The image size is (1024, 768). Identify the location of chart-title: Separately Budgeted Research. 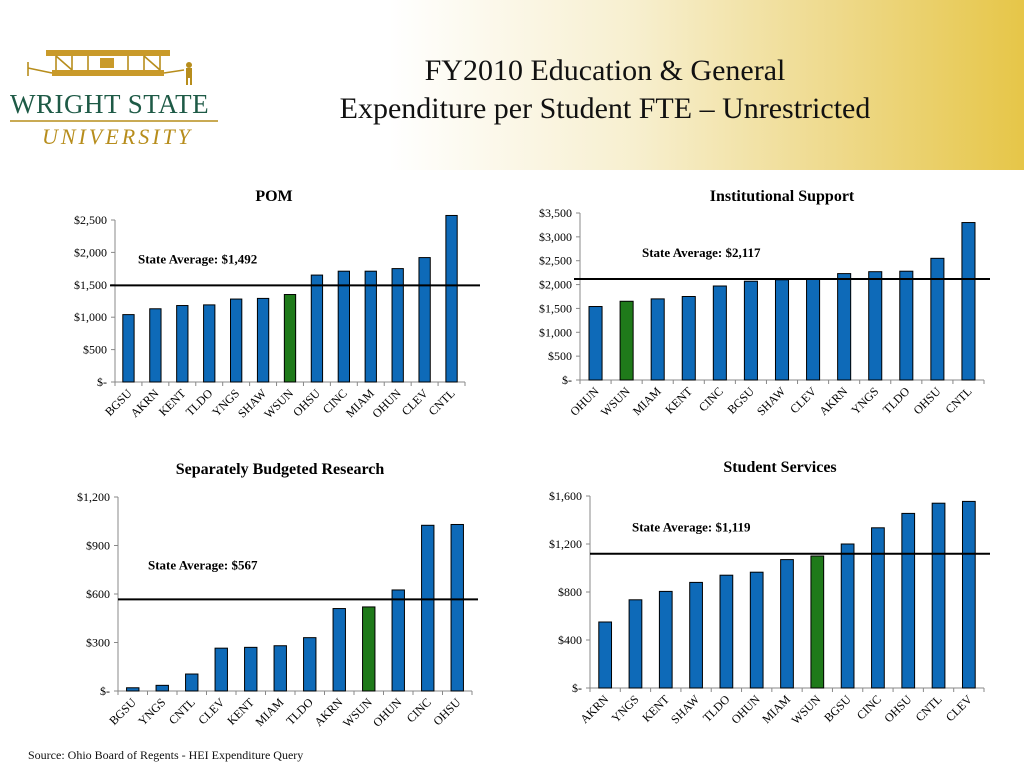
(280, 469).